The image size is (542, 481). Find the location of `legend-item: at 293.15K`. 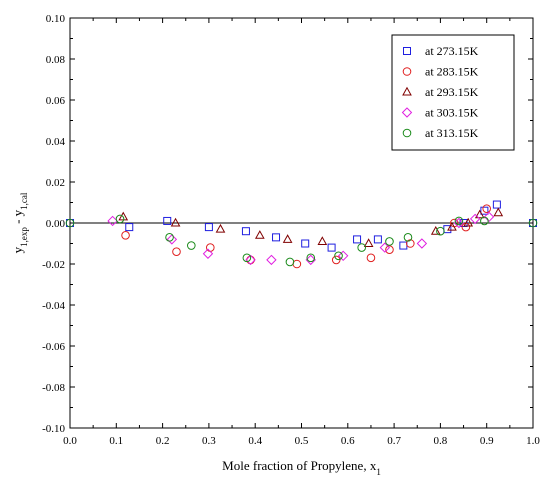

legend-item: at 293.15K is located at coordinates (440, 92).